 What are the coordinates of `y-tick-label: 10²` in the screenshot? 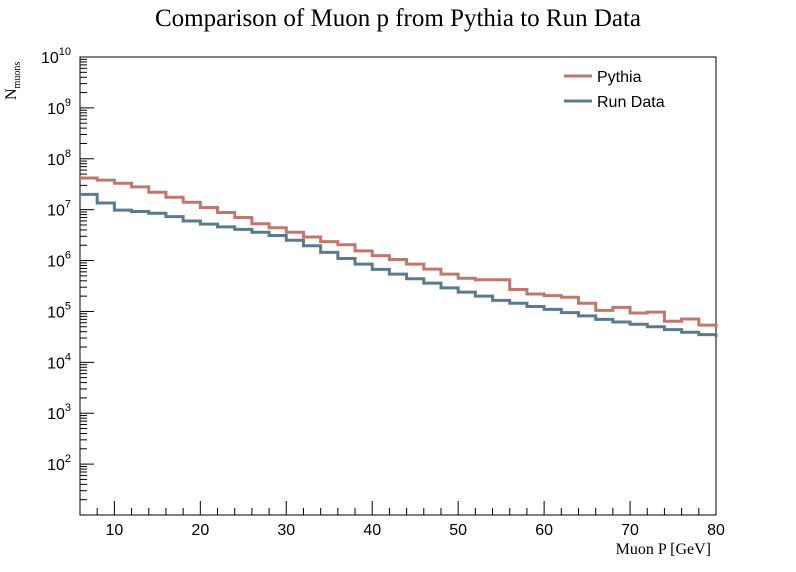 It's located at (59, 463).